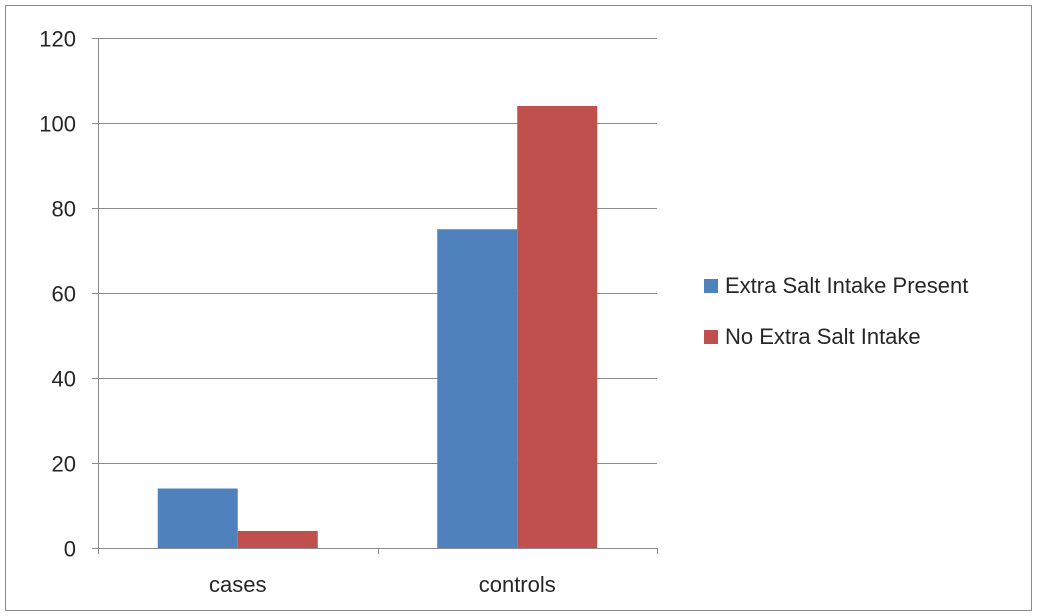  What do you see at coordinates (517, 584) in the screenshot?
I see `x-tick-label: controls` at bounding box center [517, 584].